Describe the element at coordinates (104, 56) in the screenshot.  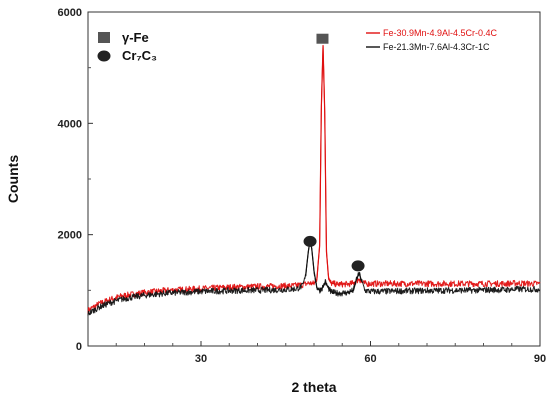
I see `marker-legend-circle` at that location.